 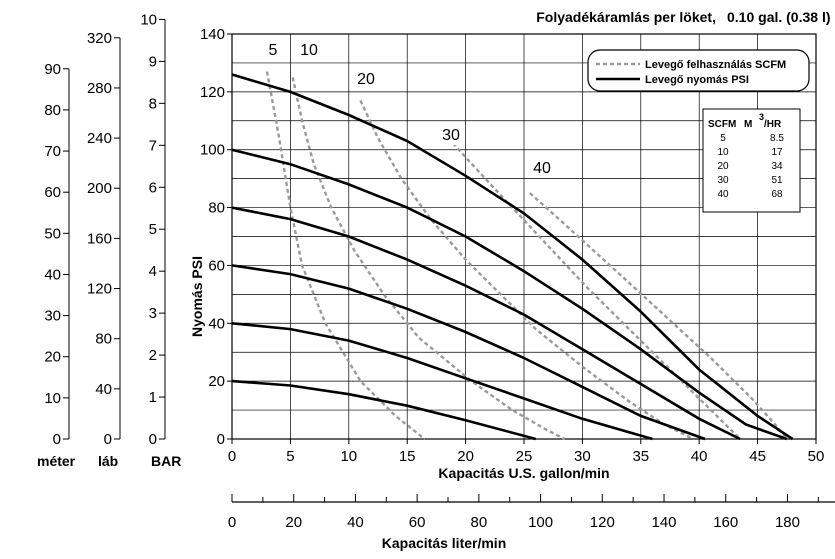 I want to click on left-axis-tick-label: 60, so click(x=52, y=192).